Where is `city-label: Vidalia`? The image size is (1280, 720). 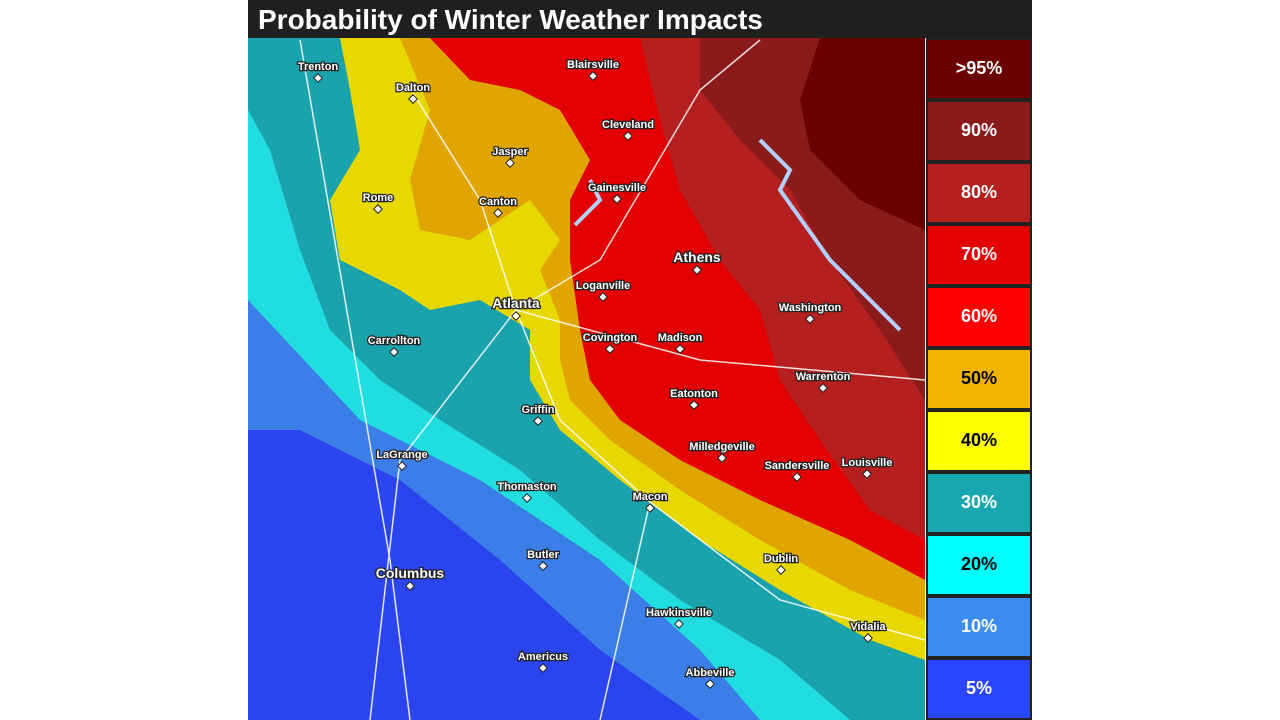 city-label: Vidalia is located at coordinates (868, 627).